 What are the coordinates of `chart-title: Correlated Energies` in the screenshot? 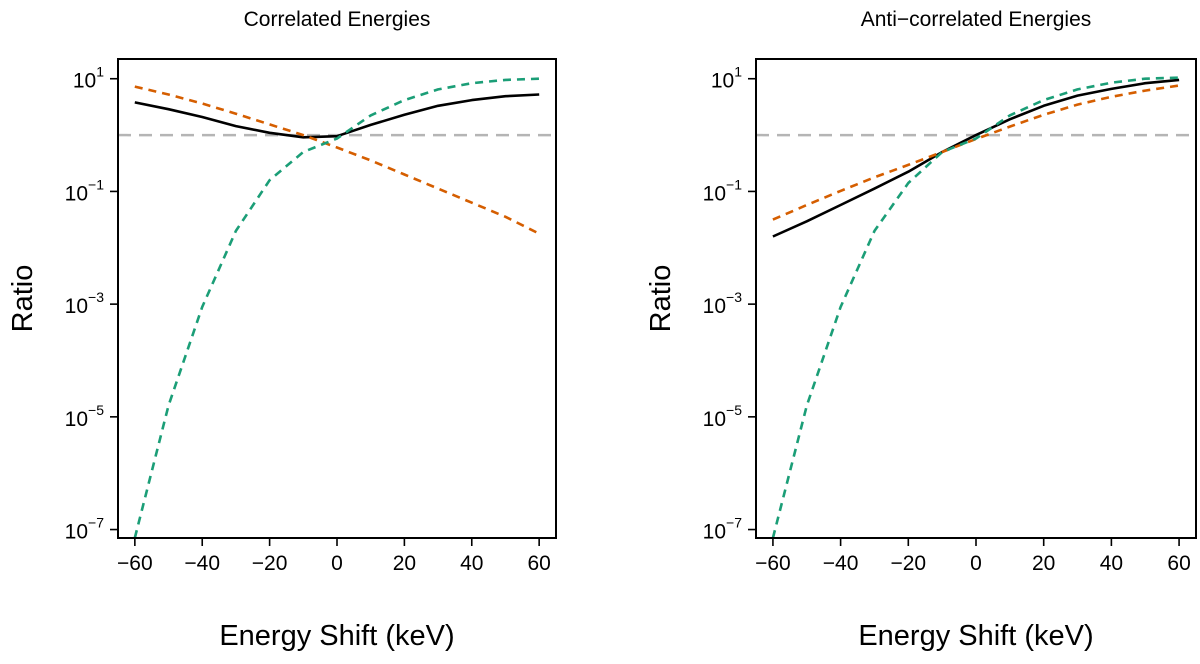 It's located at (337, 19).